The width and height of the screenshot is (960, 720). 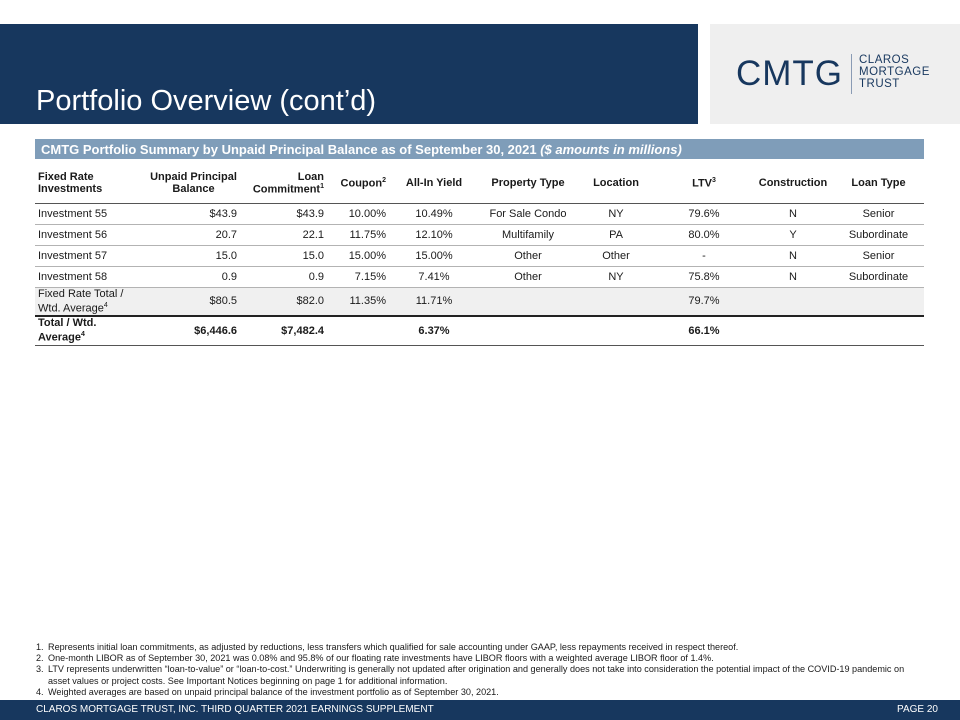 I want to click on col-header-ltv-text: LTV, so click(x=702, y=183).